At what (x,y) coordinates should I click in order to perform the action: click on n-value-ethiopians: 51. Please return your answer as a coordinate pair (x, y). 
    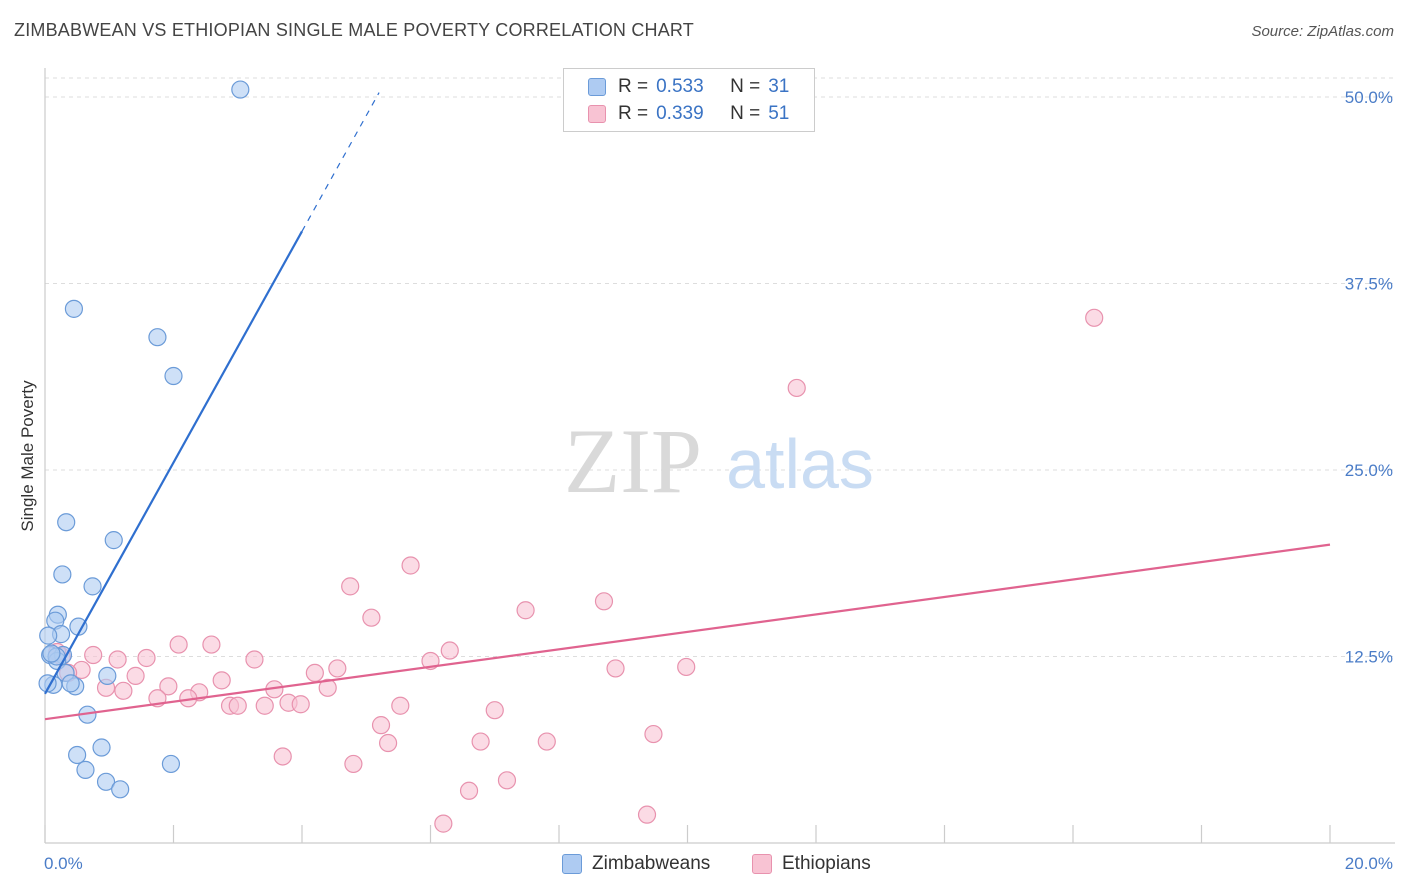
    Looking at the image, I should click on (779, 113).